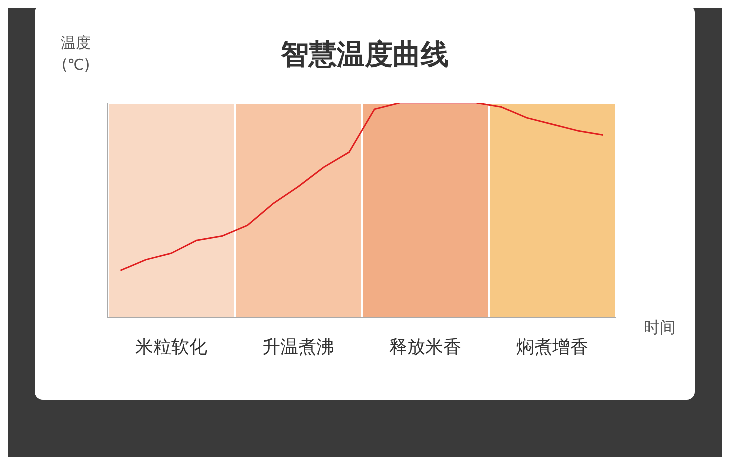 Image resolution: width=730 pixels, height=465 pixels. What do you see at coordinates (76, 54) in the screenshot?
I see `y-axis-title: 温度(℃)` at bounding box center [76, 54].